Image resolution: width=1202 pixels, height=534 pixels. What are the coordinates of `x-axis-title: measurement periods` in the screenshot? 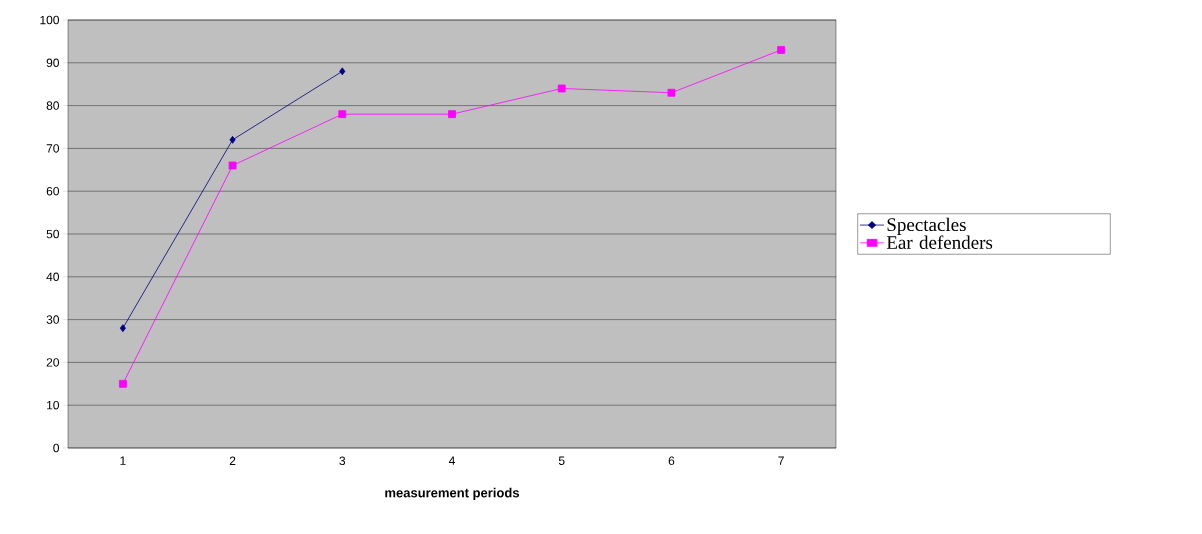 It's located at (452, 493).